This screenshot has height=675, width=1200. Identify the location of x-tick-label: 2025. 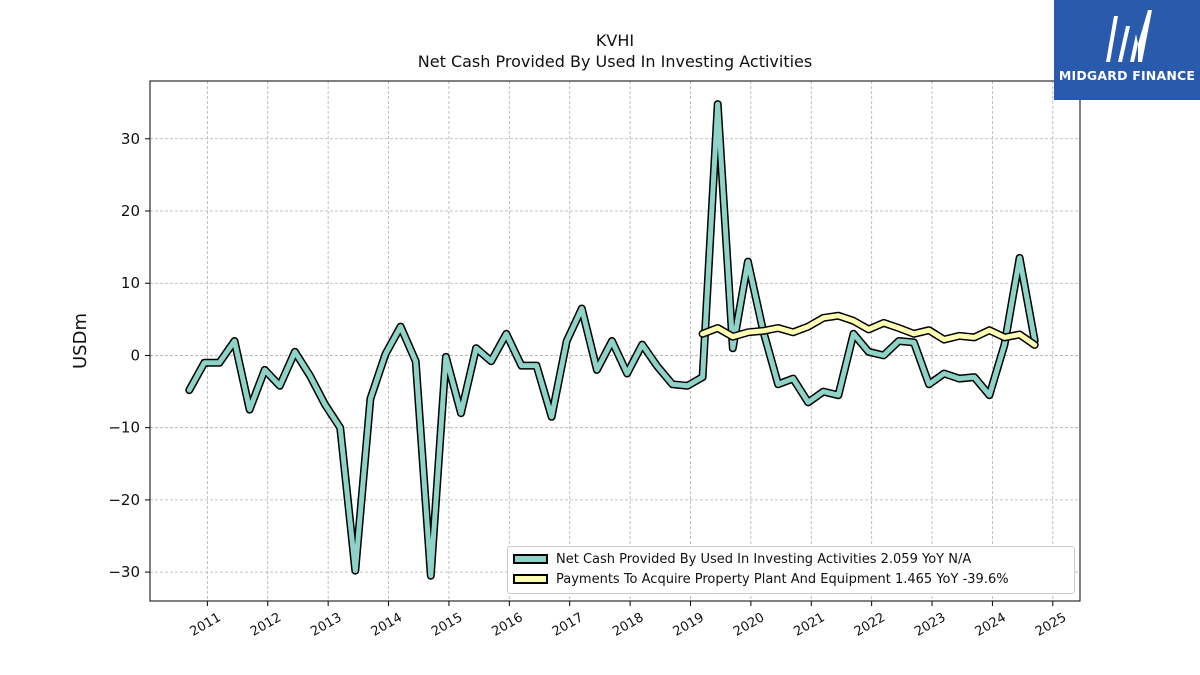
(1051, 625).